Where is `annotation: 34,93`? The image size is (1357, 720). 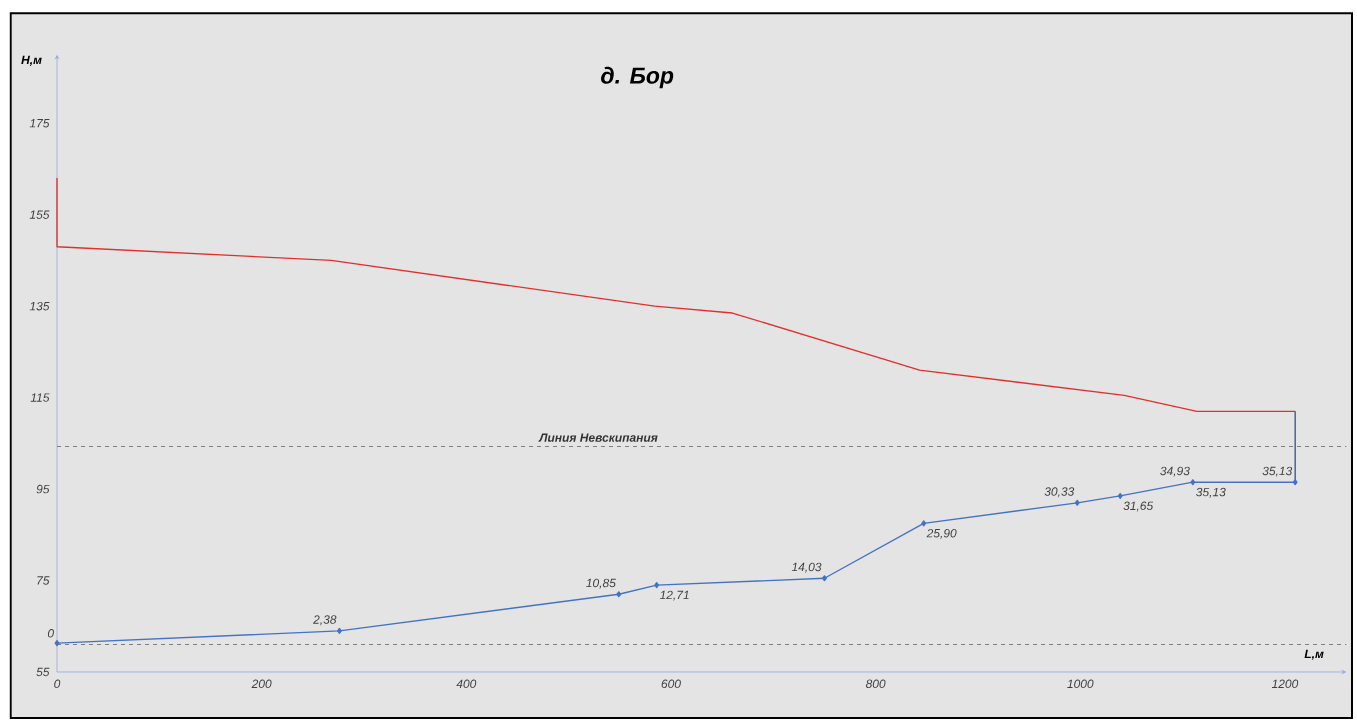
annotation: 34,93 is located at coordinates (1175, 471).